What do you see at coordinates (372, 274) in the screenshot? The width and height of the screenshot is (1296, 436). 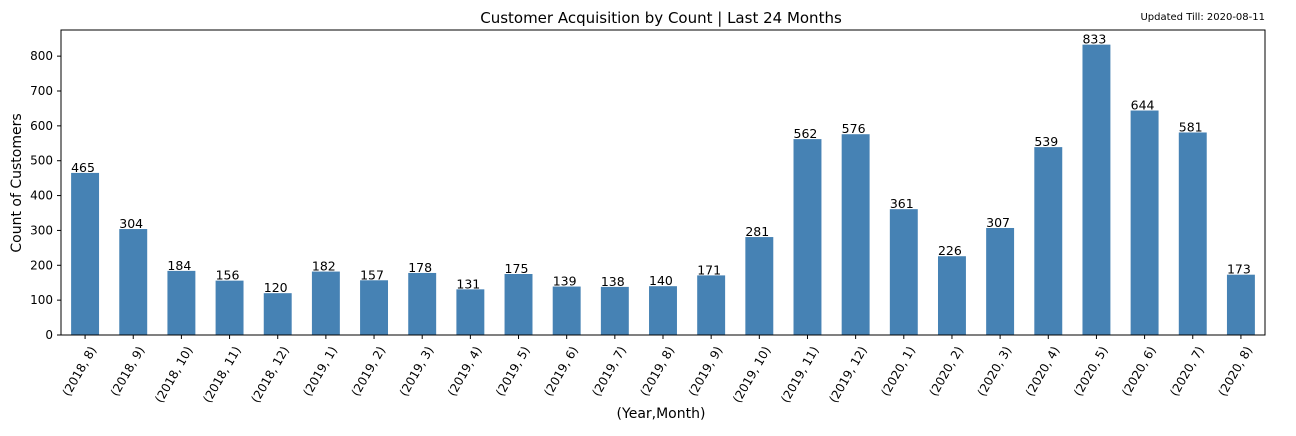 I see `data-label: 157` at bounding box center [372, 274].